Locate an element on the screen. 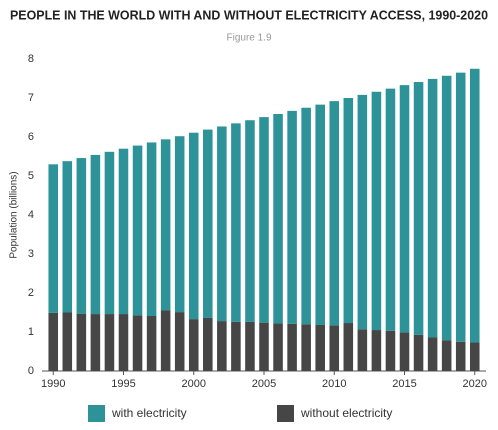  x-tick-label: 2015 is located at coordinates (404, 384).